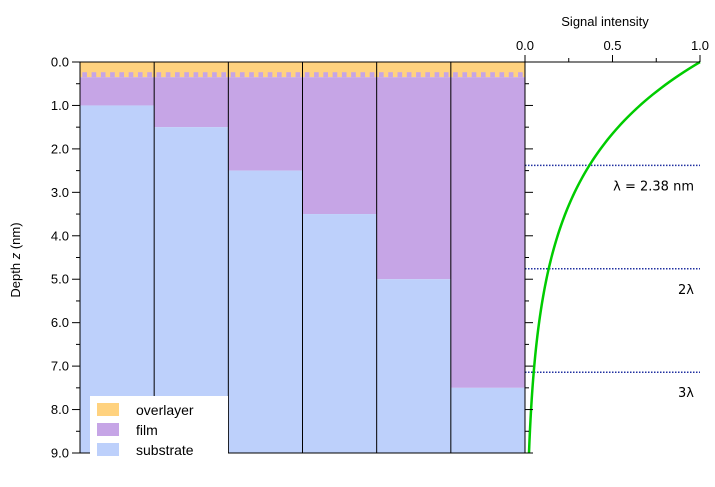 The width and height of the screenshot is (715, 487). Describe the element at coordinates (653, 186) in the screenshot. I see `reference-label-1: λ = 2.38 nm` at that location.